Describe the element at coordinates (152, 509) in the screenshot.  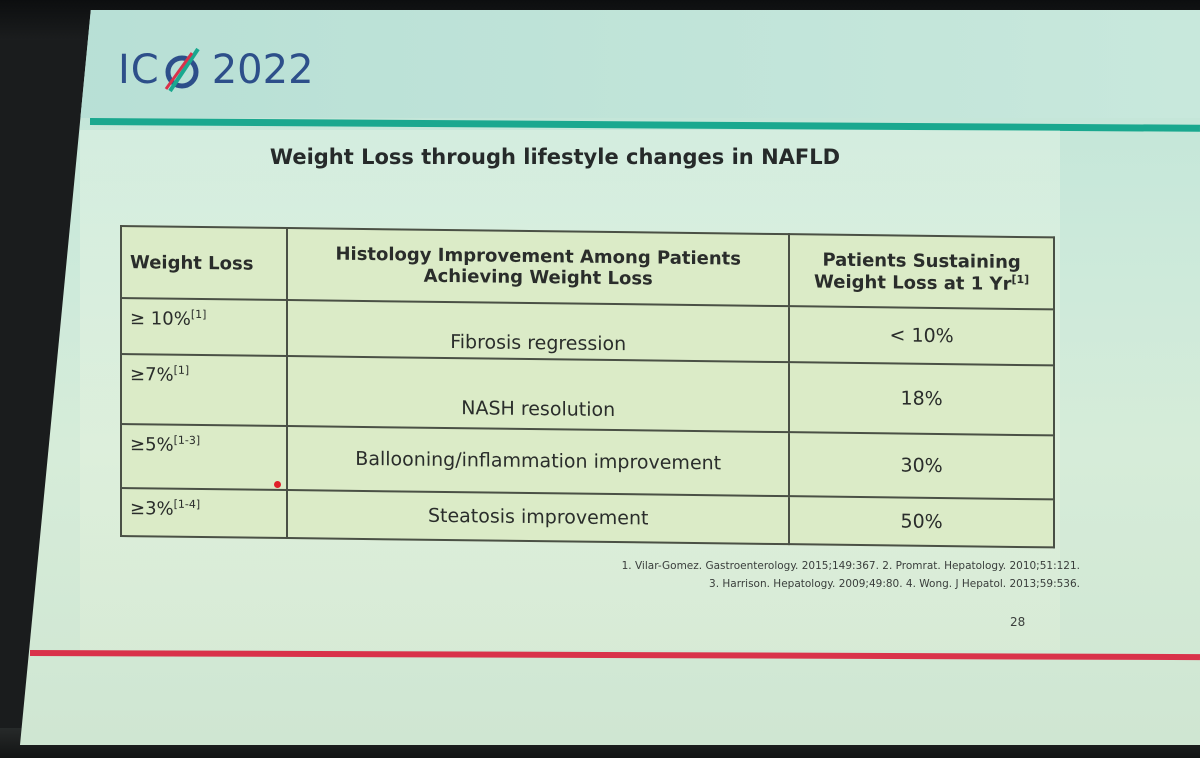
I see `weight-loss-value: ≥3%` at that location.